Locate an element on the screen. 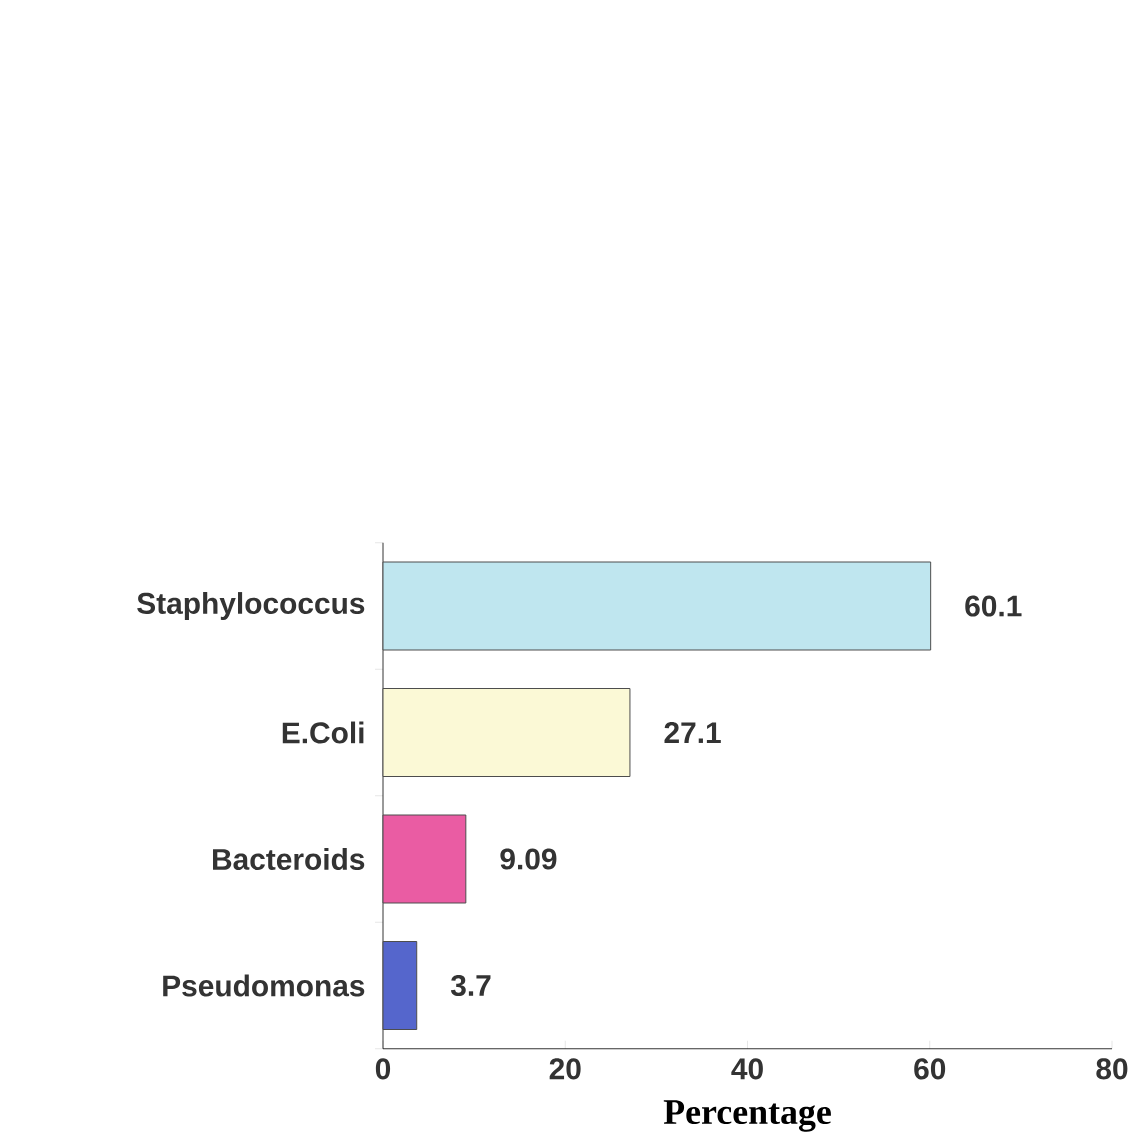 This screenshot has height=1135, width=1143. x-tick-label: 40 is located at coordinates (747, 1069).